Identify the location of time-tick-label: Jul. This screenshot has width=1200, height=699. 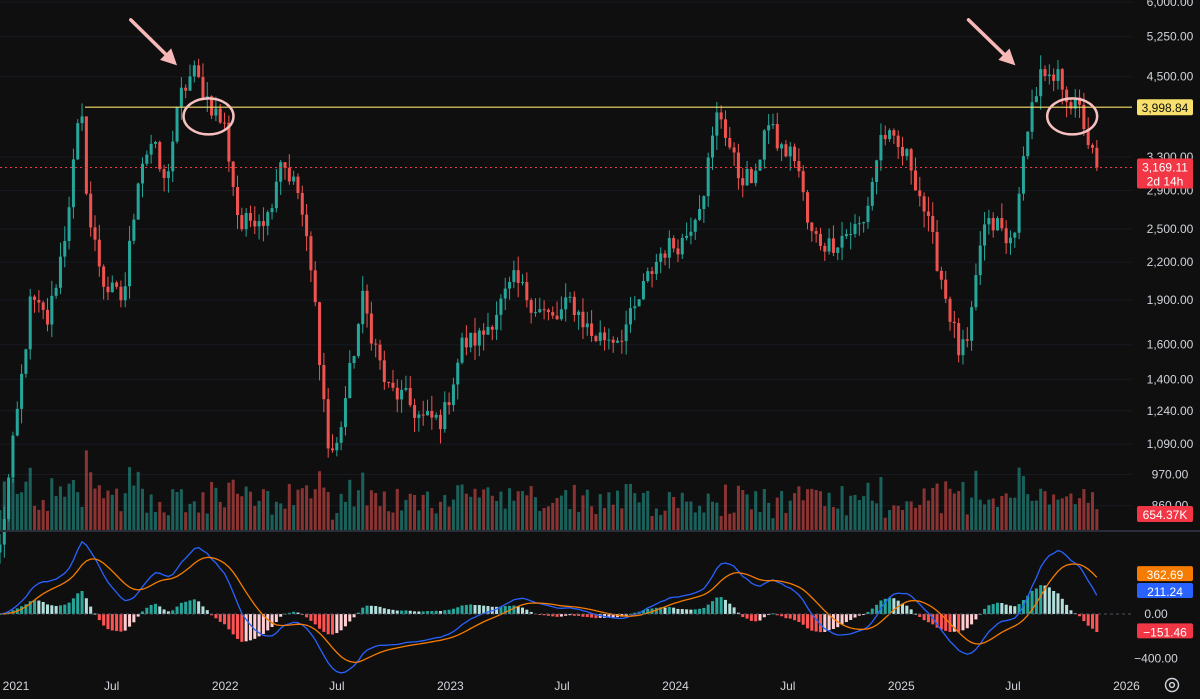
(1012, 686).